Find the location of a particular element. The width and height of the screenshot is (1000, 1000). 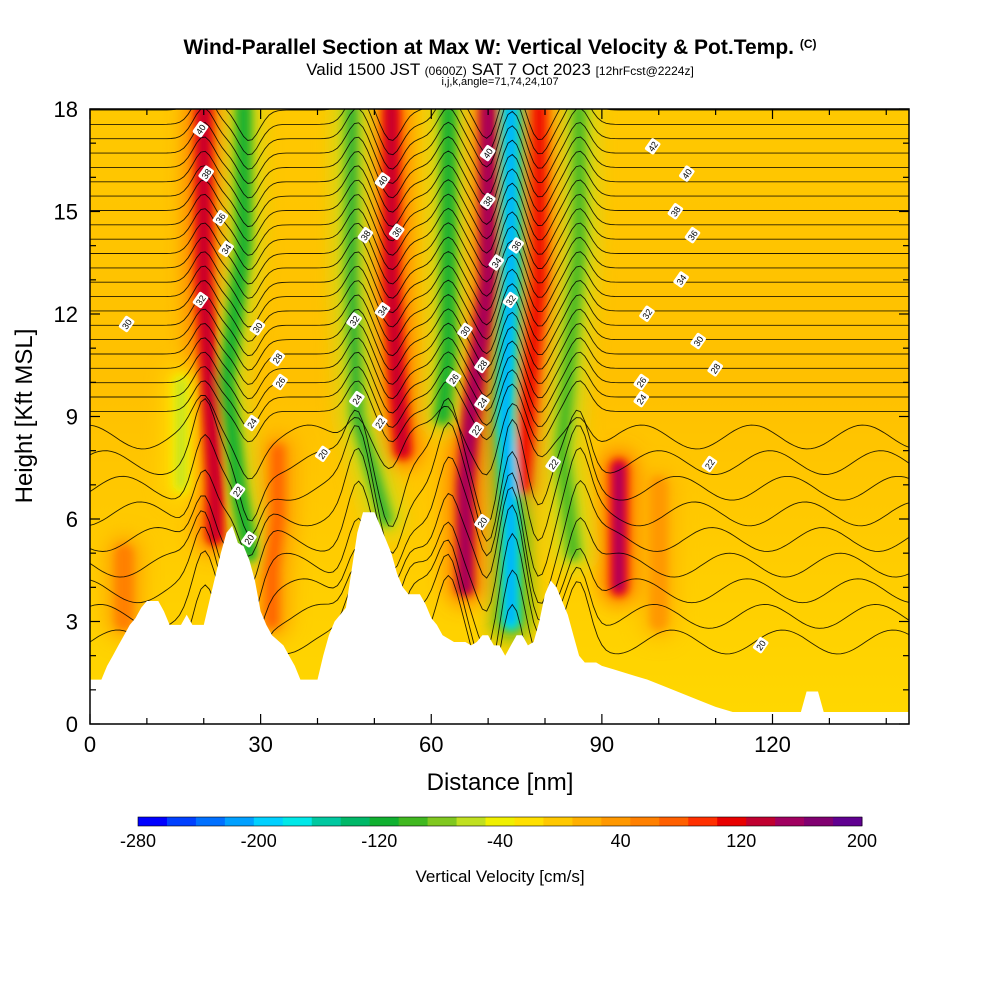

contour-label-8: 26 is located at coordinates (280, 382).